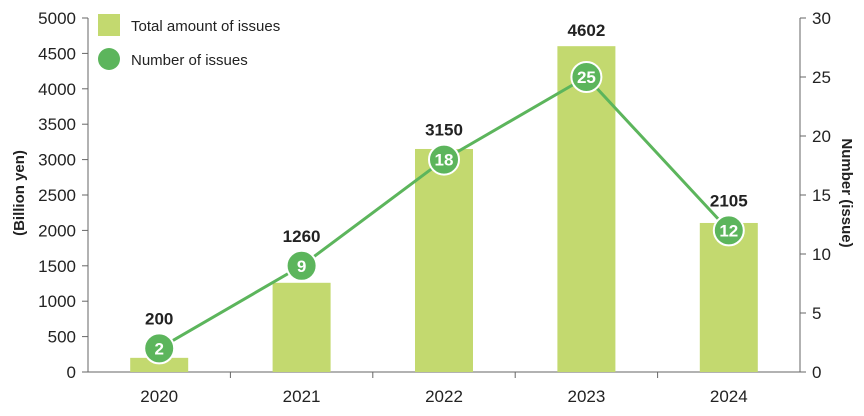 The image size is (864, 416). Describe the element at coordinates (821, 18) in the screenshot. I see `y-tick-label-right: 30` at that location.